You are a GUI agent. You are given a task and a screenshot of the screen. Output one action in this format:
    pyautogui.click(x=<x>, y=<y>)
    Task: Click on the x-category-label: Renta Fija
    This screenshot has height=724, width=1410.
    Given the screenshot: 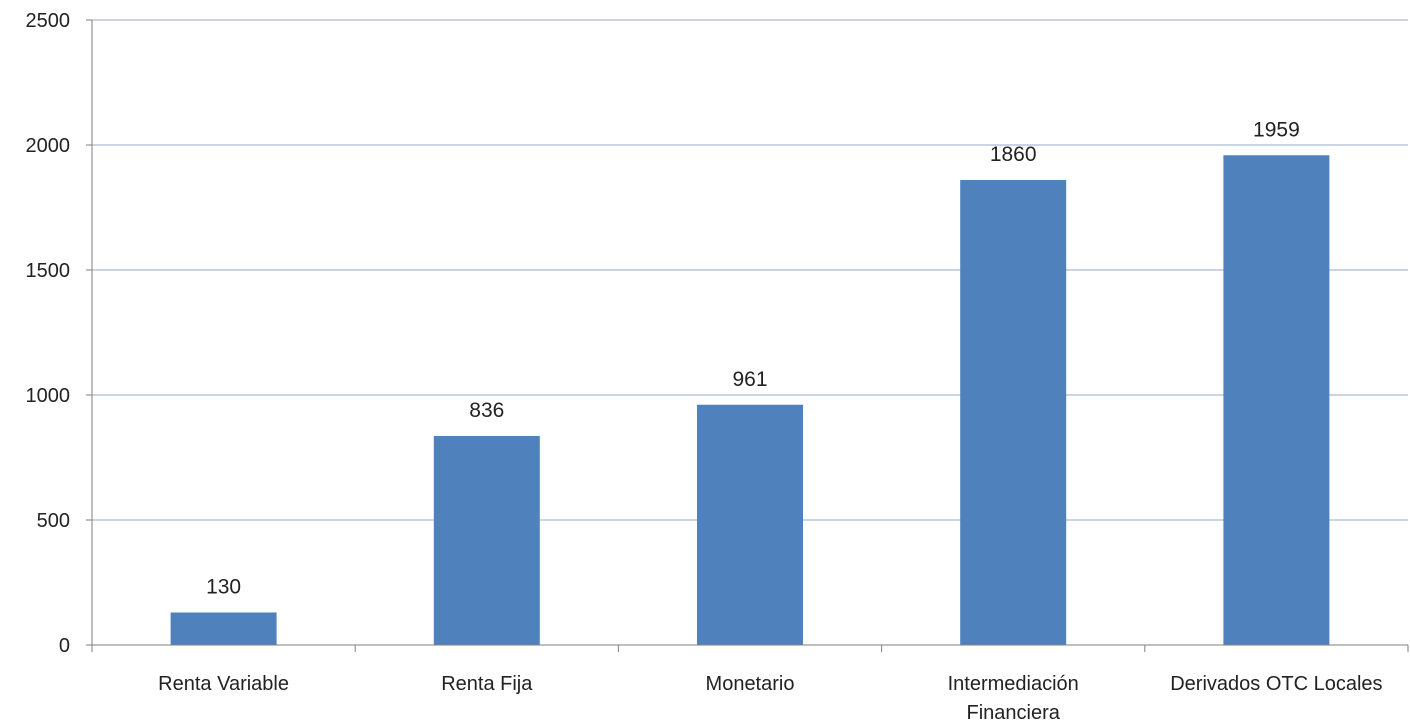 What is the action you would take?
    pyautogui.click(x=487, y=684)
    